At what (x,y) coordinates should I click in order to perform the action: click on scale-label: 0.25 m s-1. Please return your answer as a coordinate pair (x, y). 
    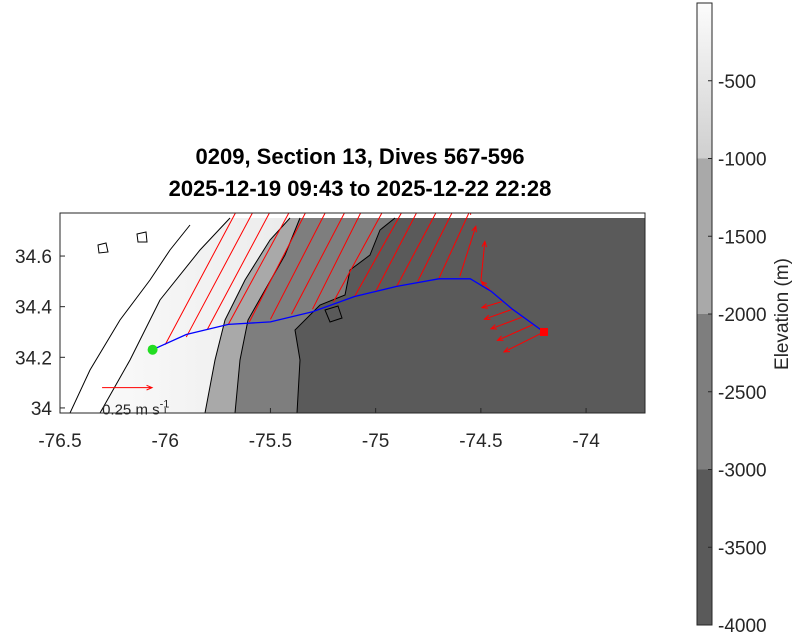
    Looking at the image, I should click on (135, 409).